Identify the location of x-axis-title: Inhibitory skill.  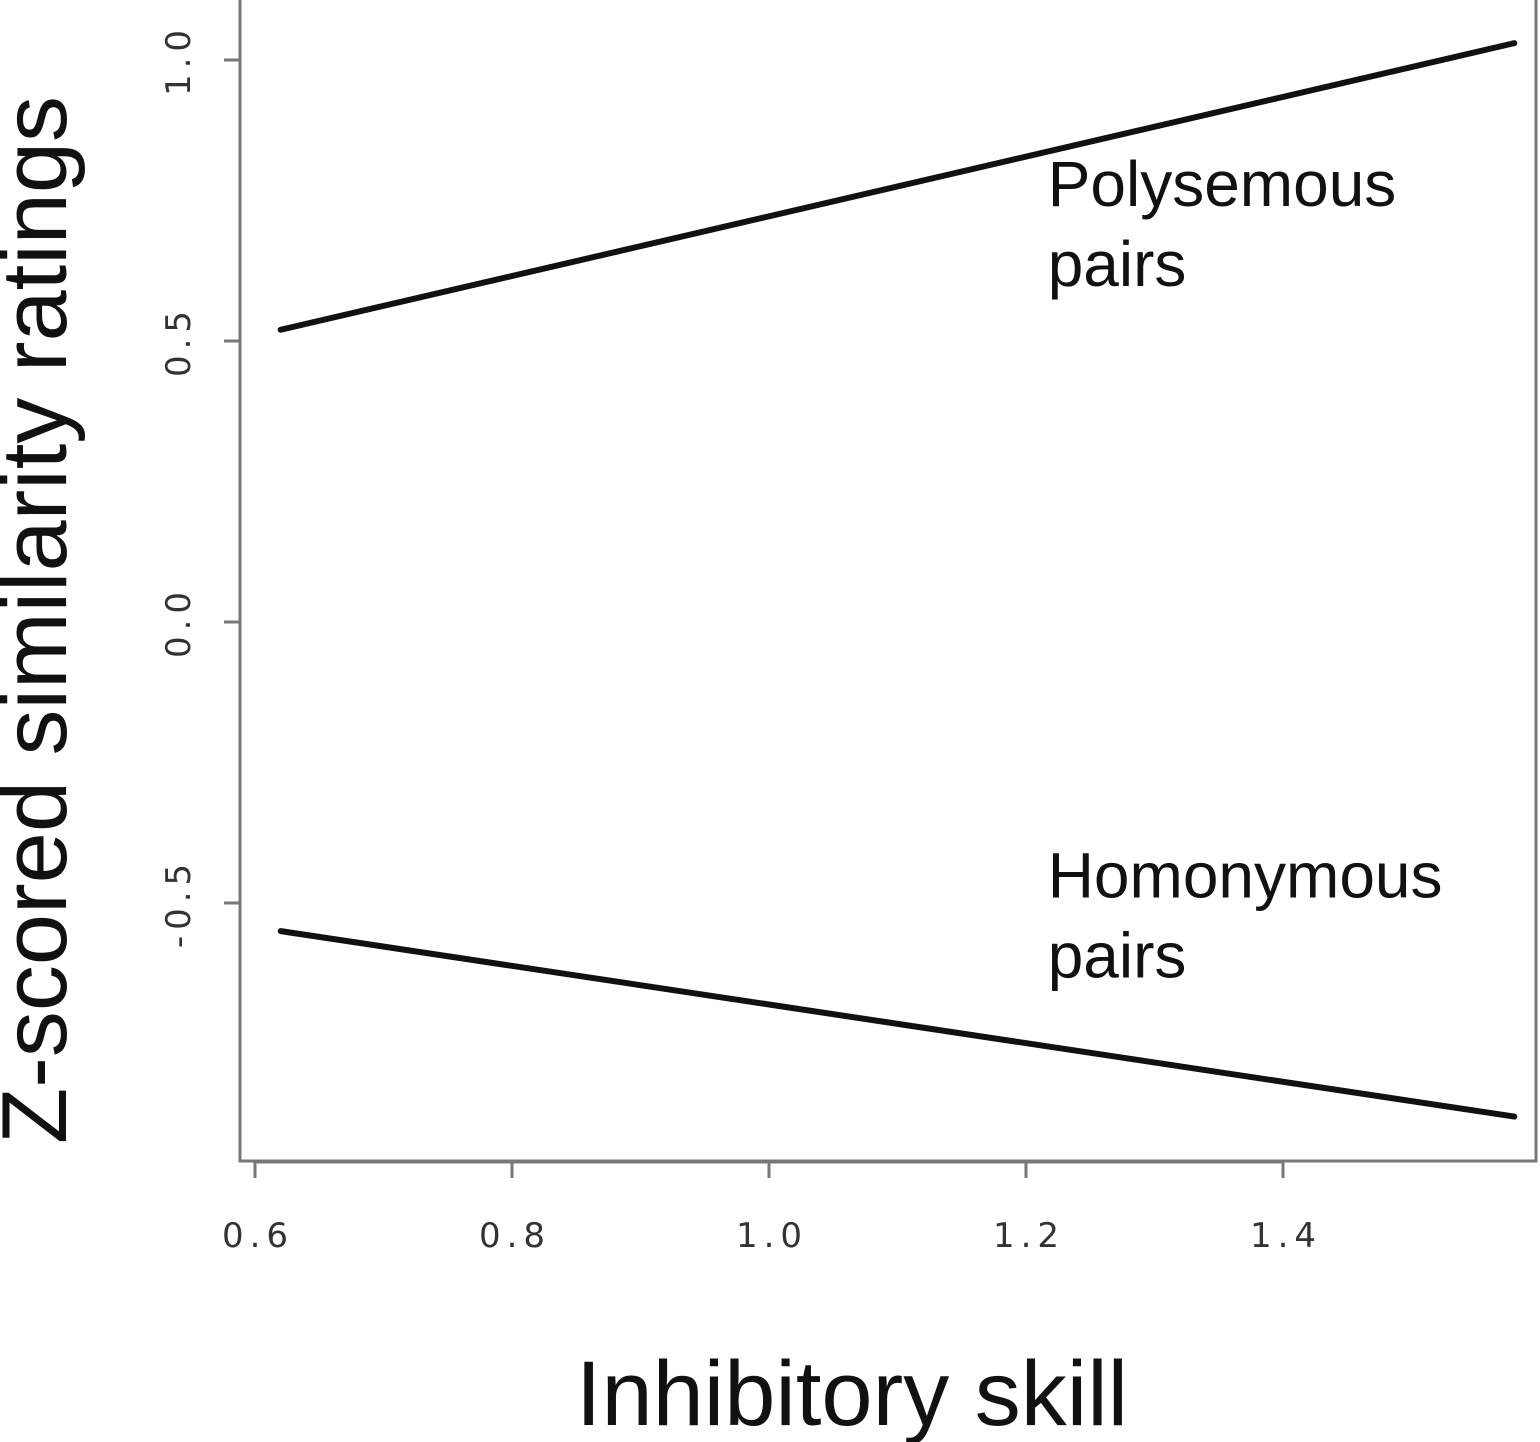
(852, 1392).